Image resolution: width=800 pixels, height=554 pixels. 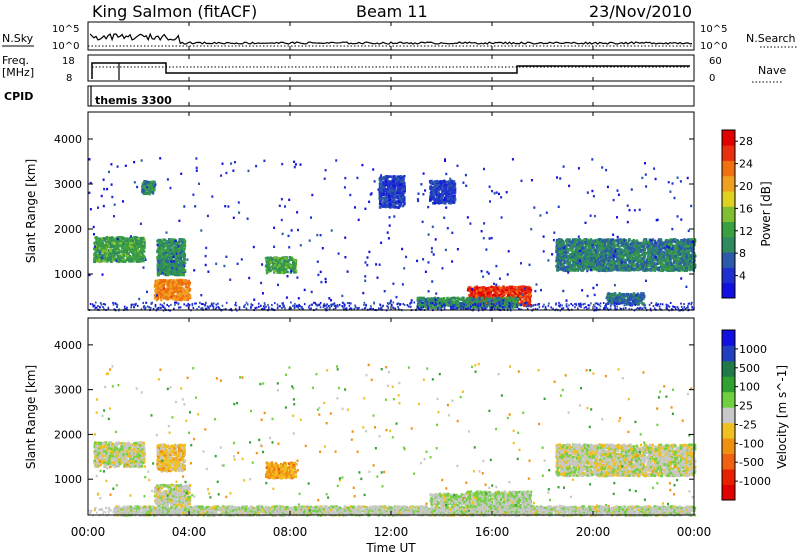 I want to click on cpid-program: themis 3300, so click(x=133, y=100).